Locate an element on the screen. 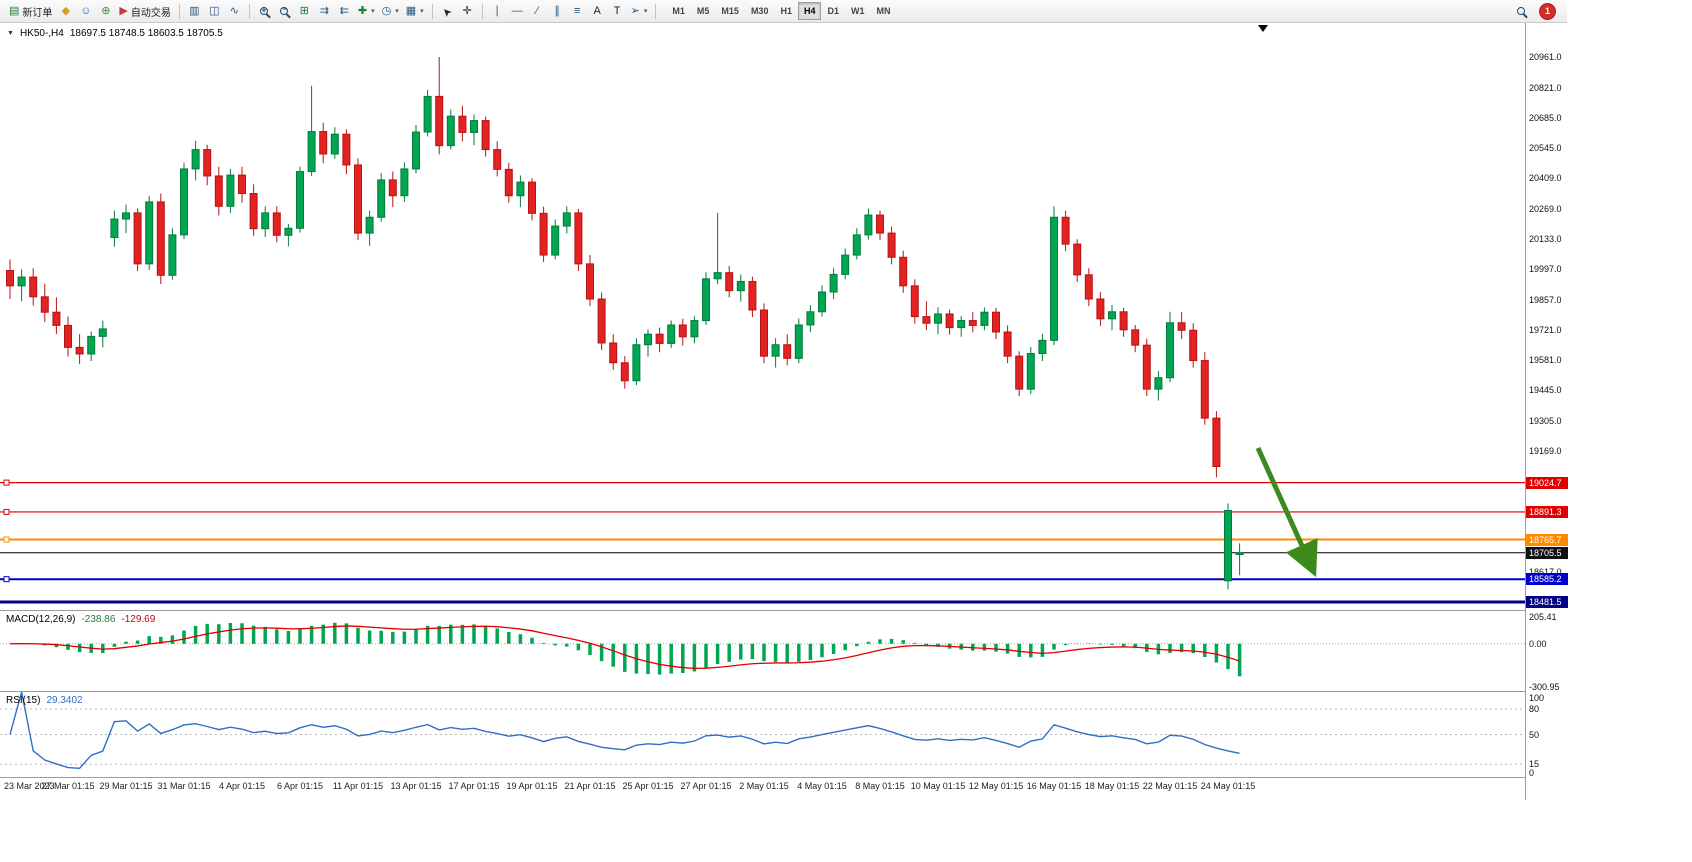 The image size is (1692, 862). horizontal-line-button: — is located at coordinates (517, 11).